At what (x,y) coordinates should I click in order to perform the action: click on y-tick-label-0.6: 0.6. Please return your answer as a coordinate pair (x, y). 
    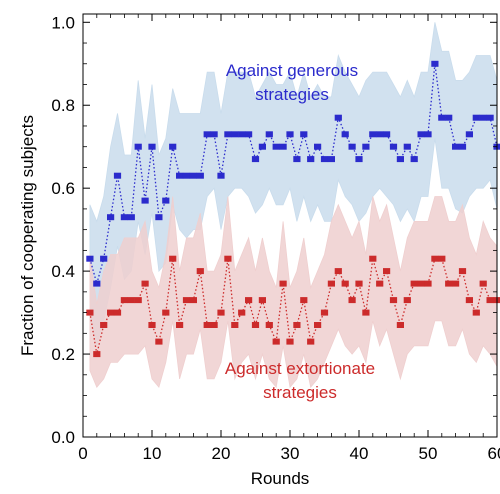
    Looking at the image, I should click on (63, 188).